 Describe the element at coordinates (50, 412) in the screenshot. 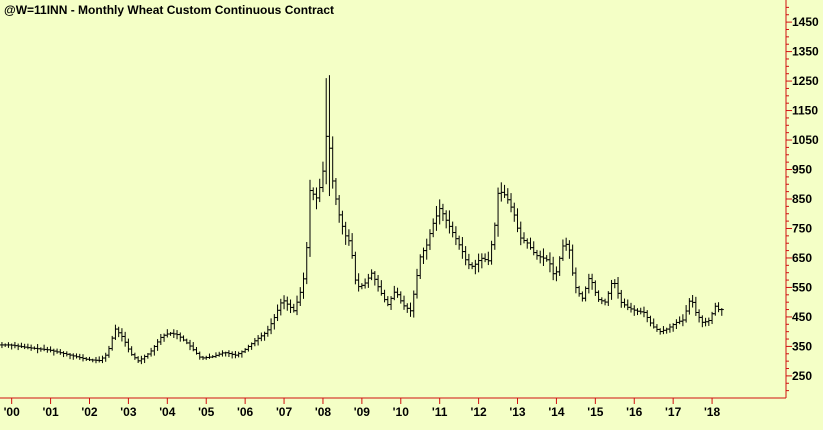

I see `x-tick-label: '01` at that location.